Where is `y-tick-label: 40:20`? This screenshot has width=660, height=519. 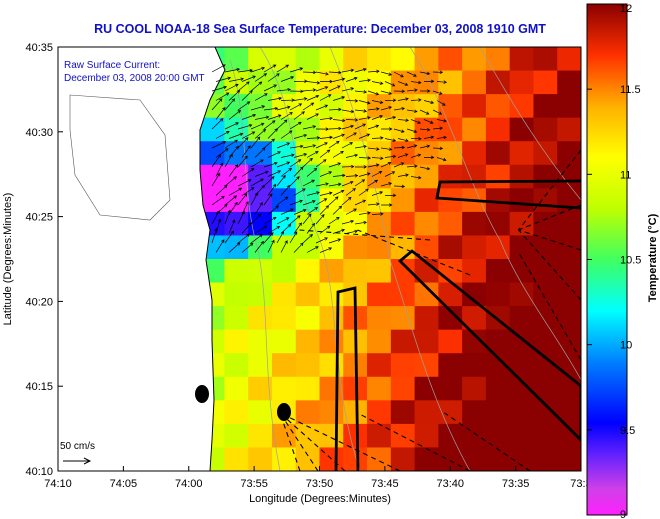 y-tick-label: 40:20 is located at coordinates (39, 302).